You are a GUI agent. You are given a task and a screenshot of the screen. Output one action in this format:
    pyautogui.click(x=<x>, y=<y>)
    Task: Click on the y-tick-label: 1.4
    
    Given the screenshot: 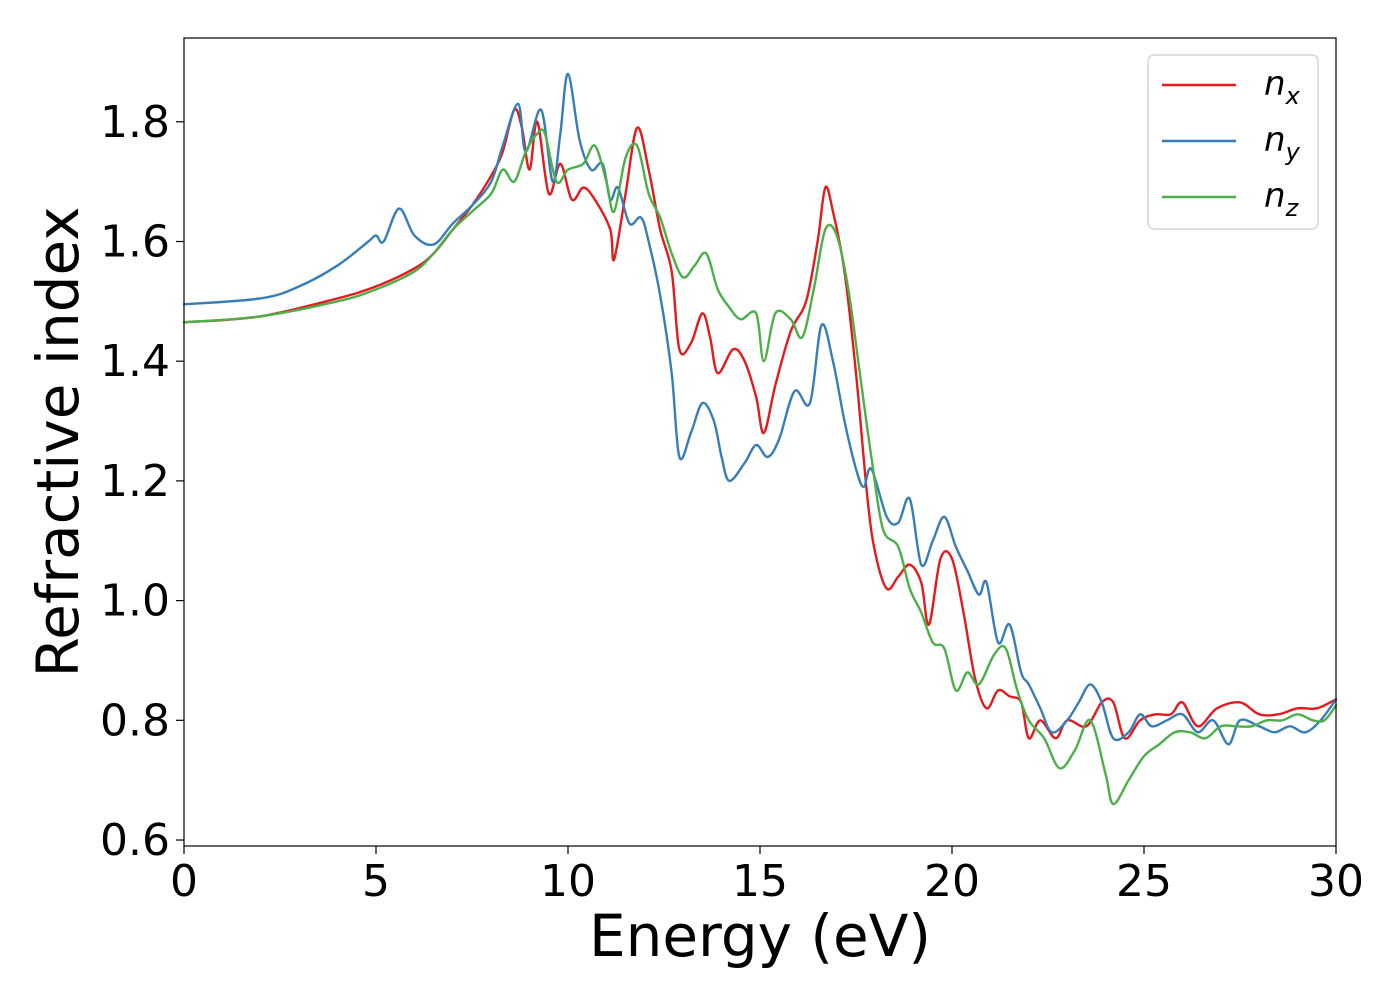 What is the action you would take?
    pyautogui.click(x=135, y=361)
    